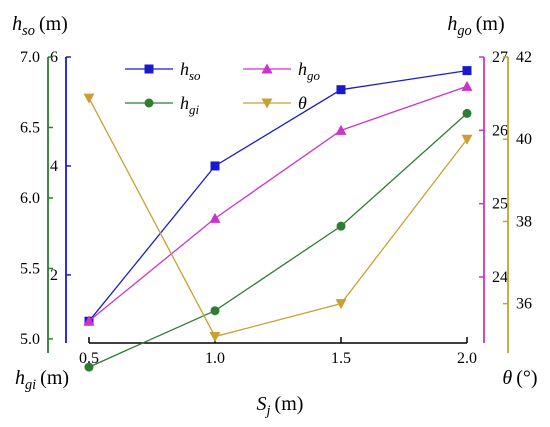  I want to click on legend-label: hgi, so click(189, 105).